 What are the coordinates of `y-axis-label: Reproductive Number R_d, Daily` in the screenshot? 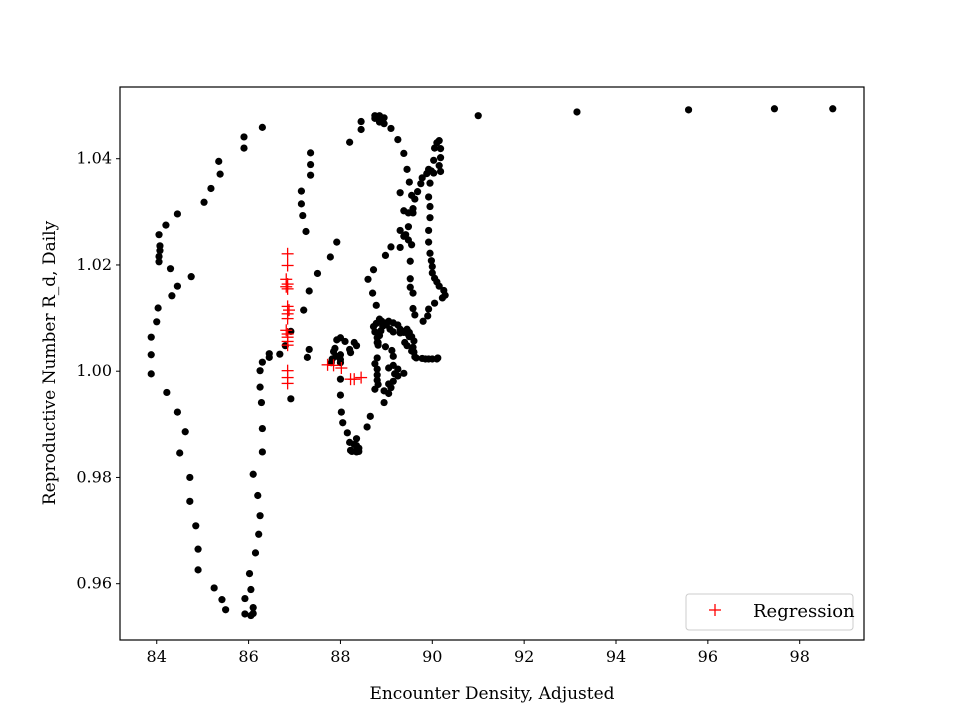 It's located at (50, 362).